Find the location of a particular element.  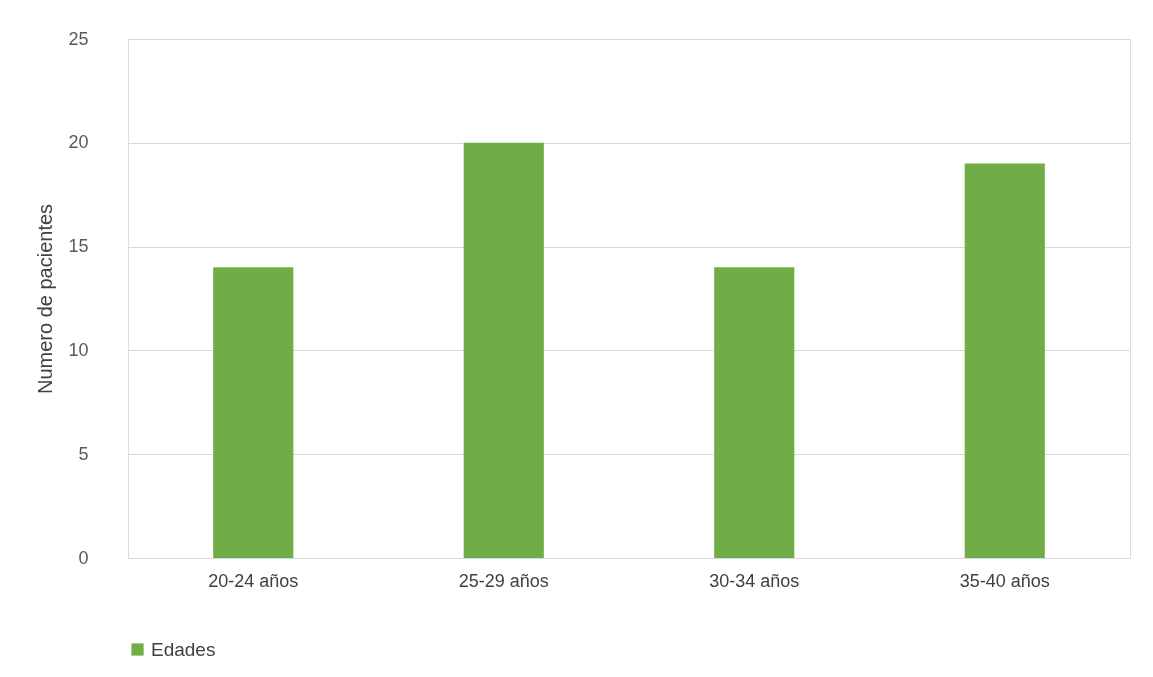

x-tick-label: 30-34 años is located at coordinates (754, 580).